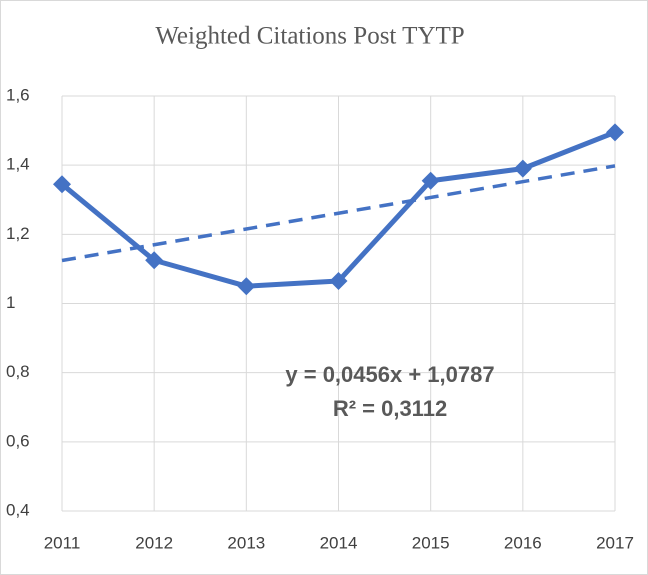 Image resolution: width=648 pixels, height=575 pixels. What do you see at coordinates (309, 36) in the screenshot?
I see `chart-title: Weighted Citations Post TYTP` at bounding box center [309, 36].